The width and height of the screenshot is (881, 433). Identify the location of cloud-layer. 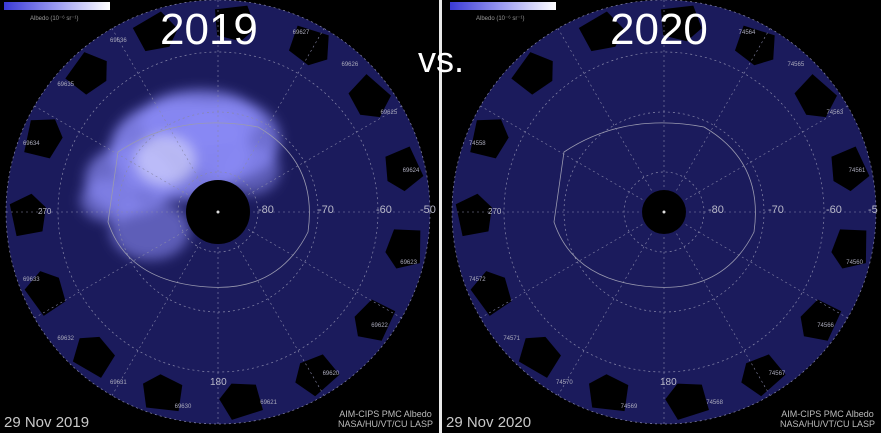
(180, 175).